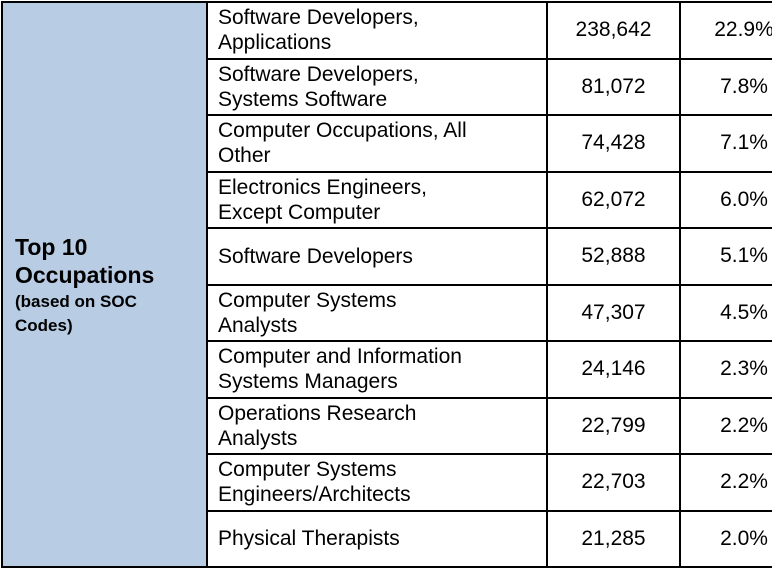 The width and height of the screenshot is (772, 571). Describe the element at coordinates (613, 538) in the screenshot. I see `occupation-count-cell: 21,285` at that location.